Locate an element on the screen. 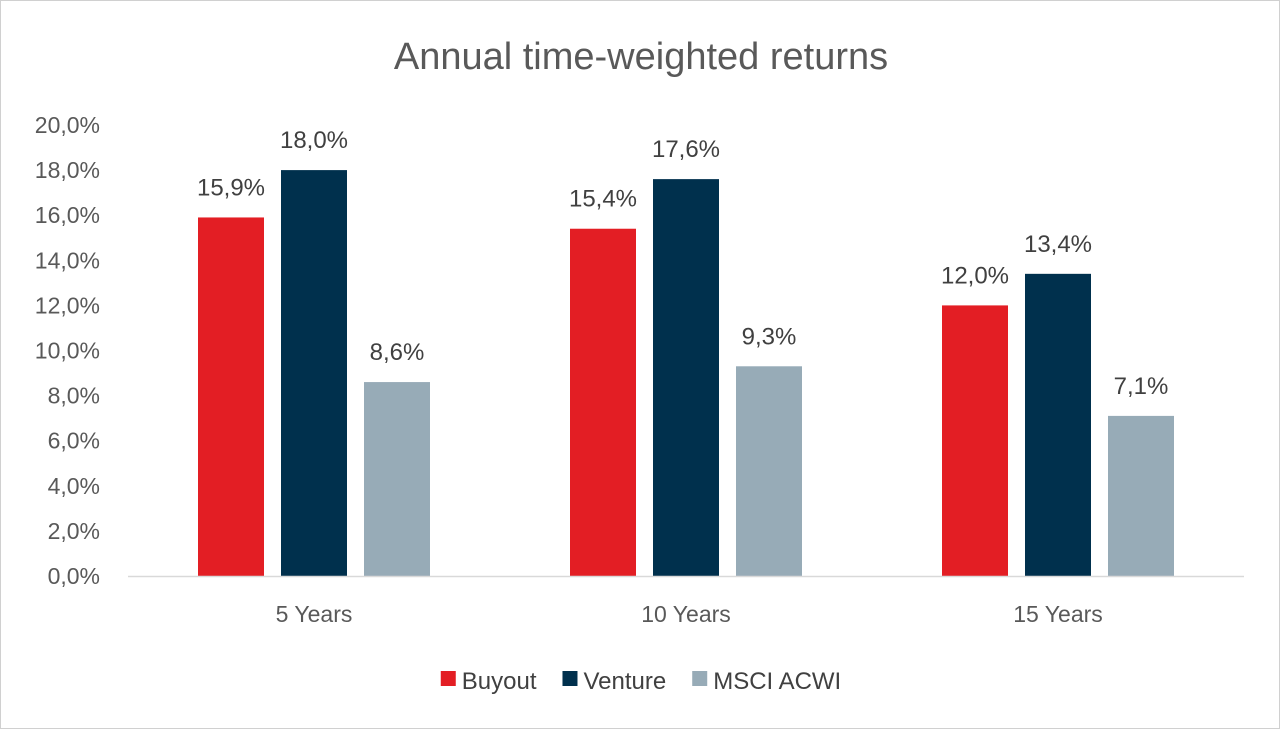 Image resolution: width=1280 pixels, height=729 pixels. y-tick-label: 4,0% is located at coordinates (74, 486).